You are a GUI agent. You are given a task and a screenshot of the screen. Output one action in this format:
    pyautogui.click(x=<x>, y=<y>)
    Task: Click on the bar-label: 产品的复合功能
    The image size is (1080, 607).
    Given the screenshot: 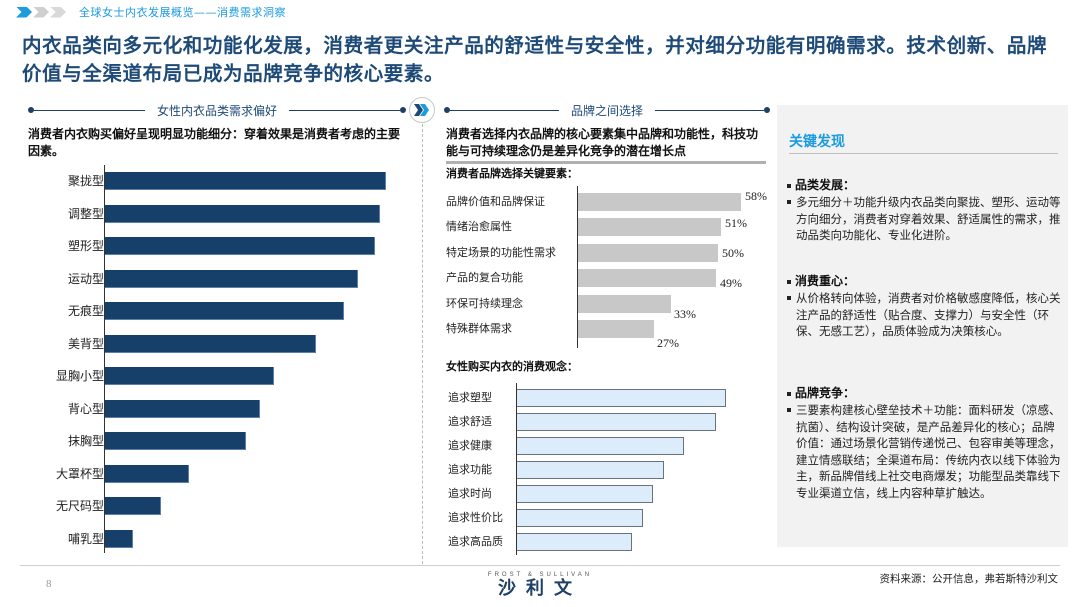 What is the action you would take?
    pyautogui.click(x=484, y=277)
    